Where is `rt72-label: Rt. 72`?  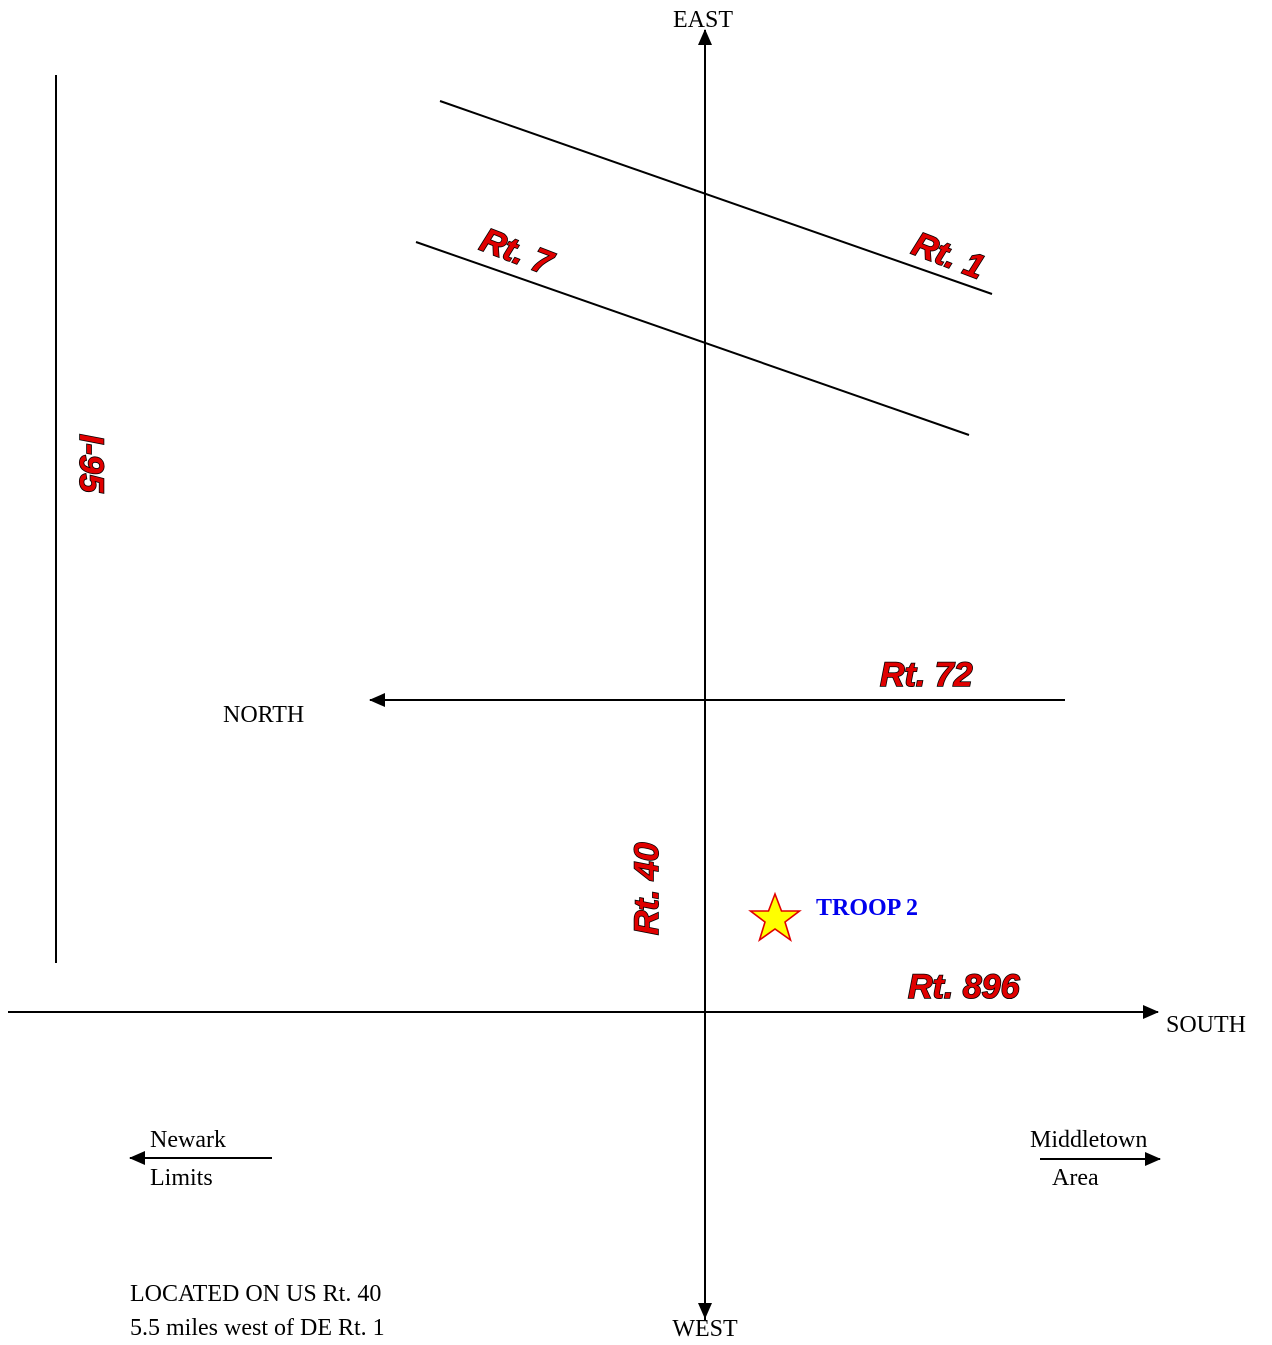 rt72-label: Rt. 72 is located at coordinates (926, 675).